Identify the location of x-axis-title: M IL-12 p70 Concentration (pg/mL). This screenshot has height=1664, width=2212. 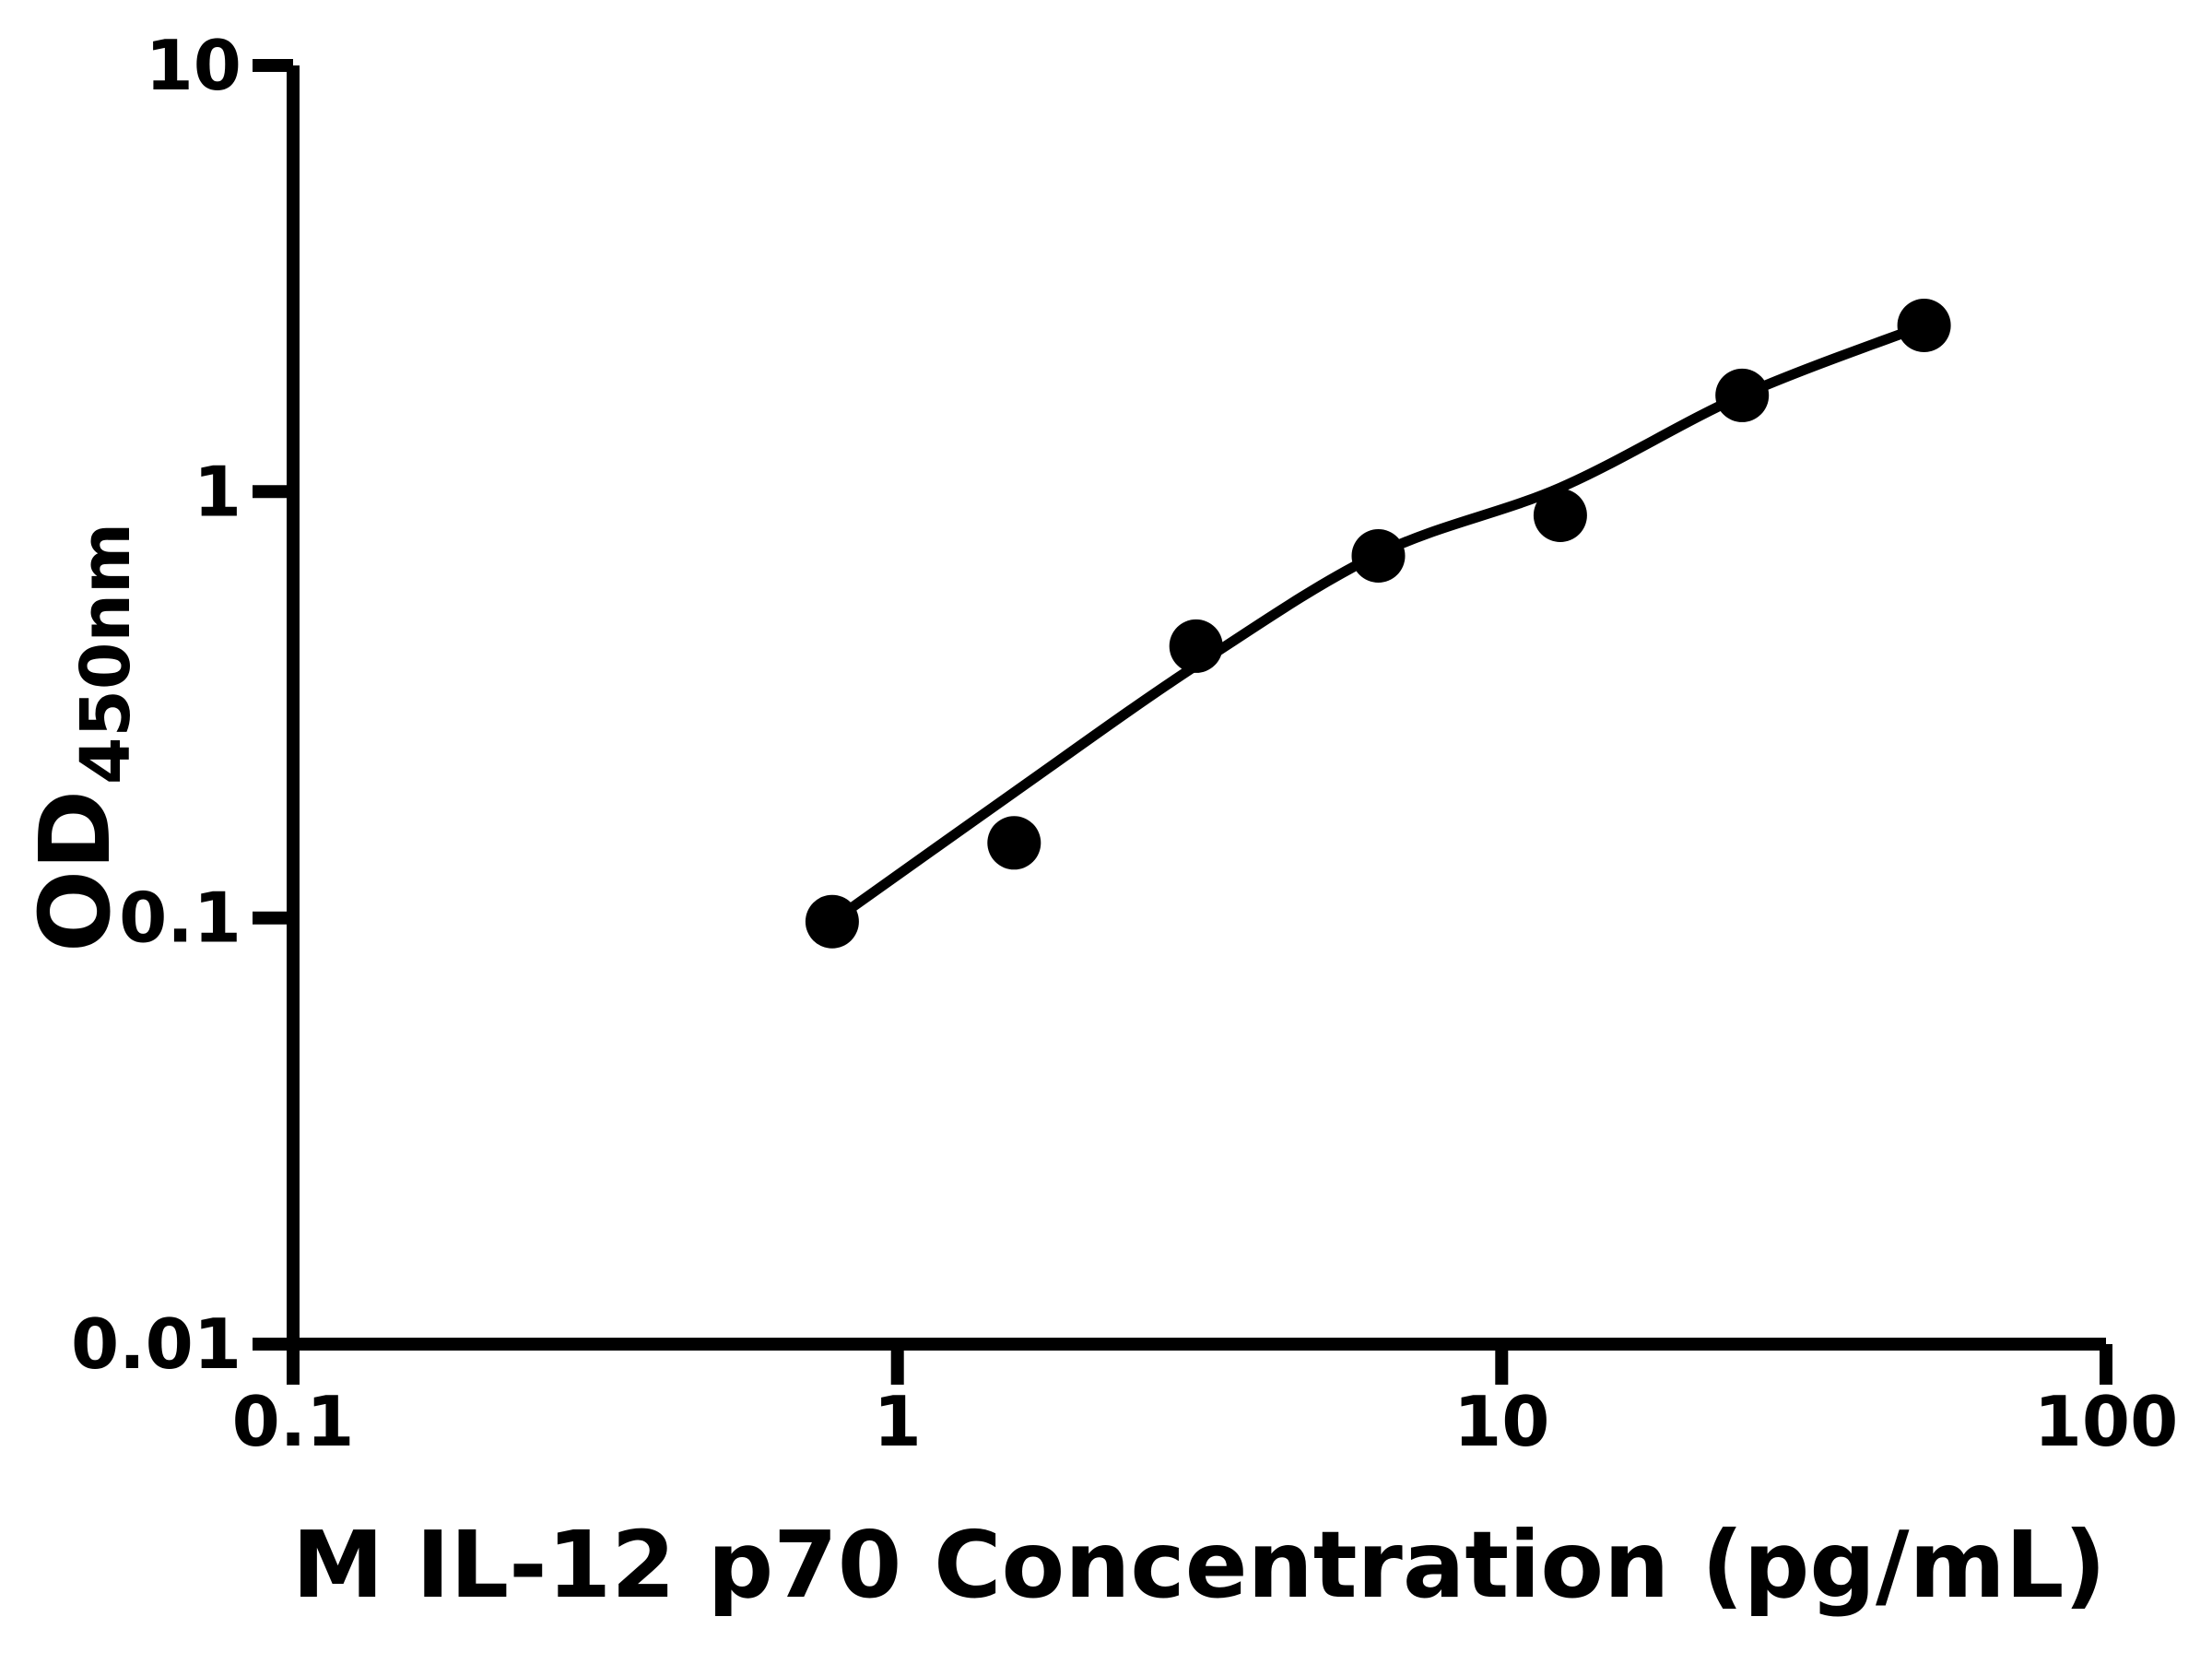
(1199, 1565).